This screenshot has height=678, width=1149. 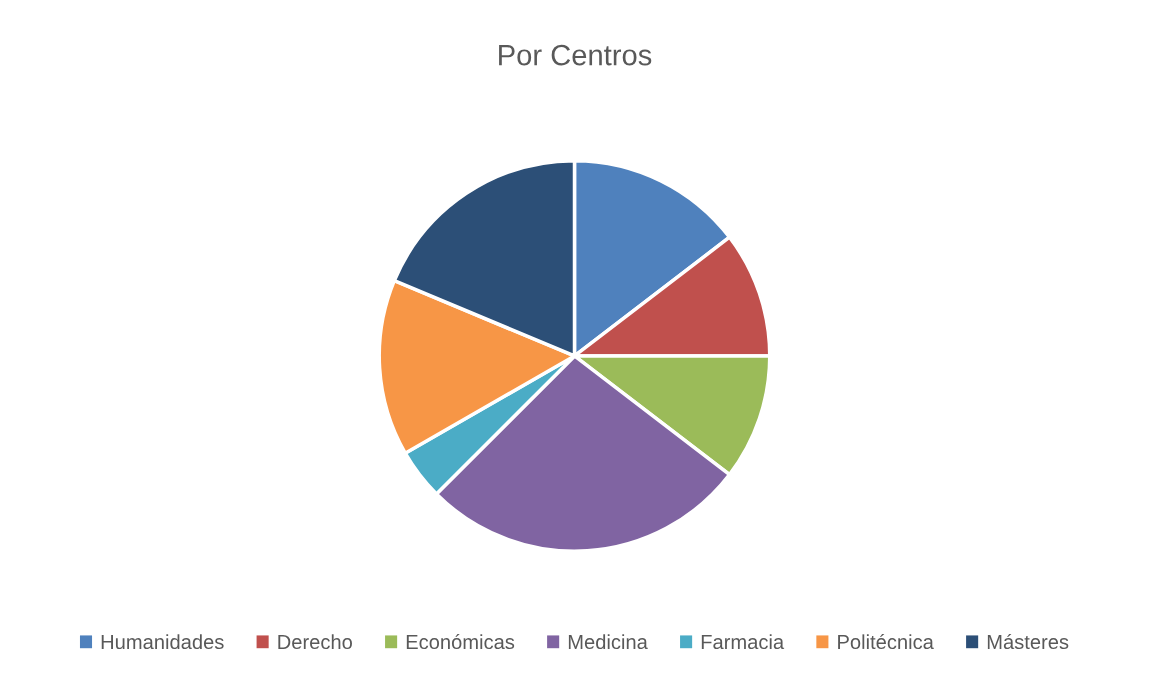 I want to click on legend-label: Farmacia, so click(x=743, y=642).